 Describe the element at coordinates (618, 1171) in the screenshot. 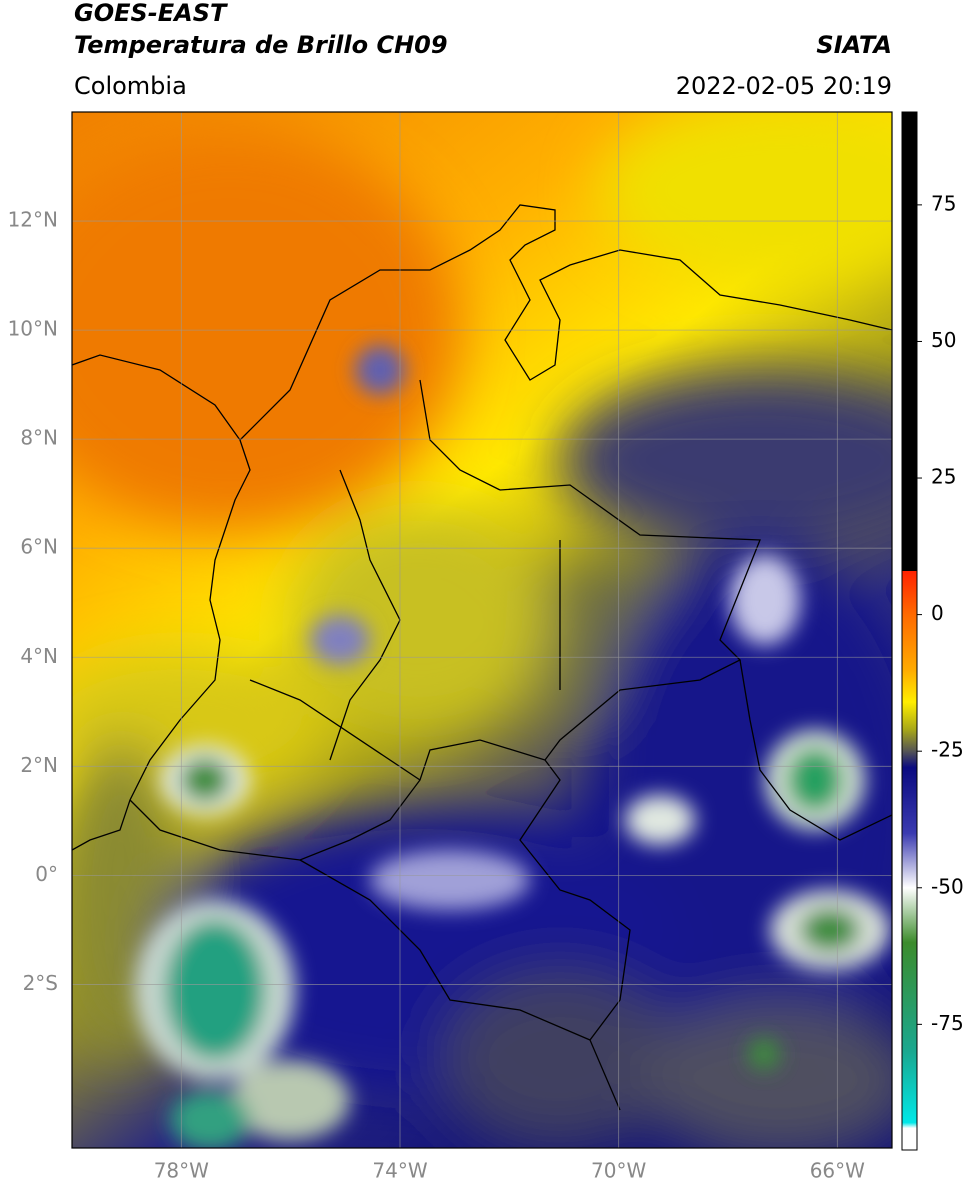

I see `x-tick-label: 70°W` at that location.